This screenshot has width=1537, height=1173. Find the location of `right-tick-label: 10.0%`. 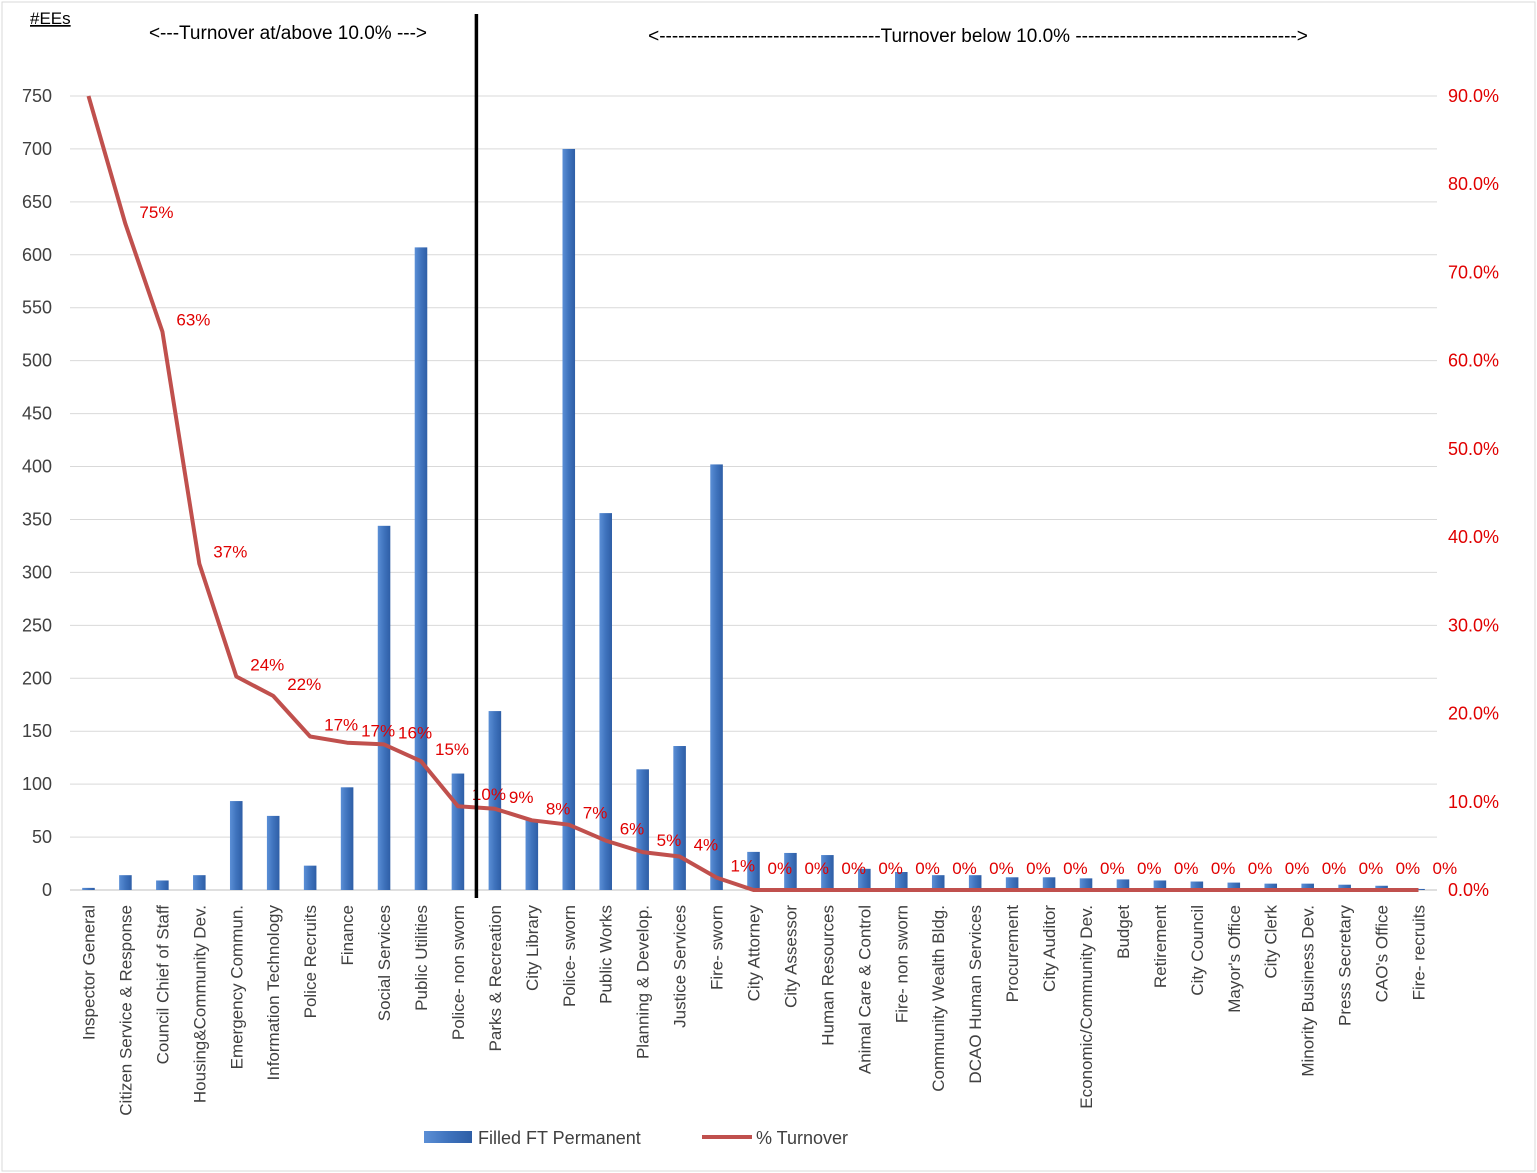

right-tick-label: 10.0% is located at coordinates (1473, 802).